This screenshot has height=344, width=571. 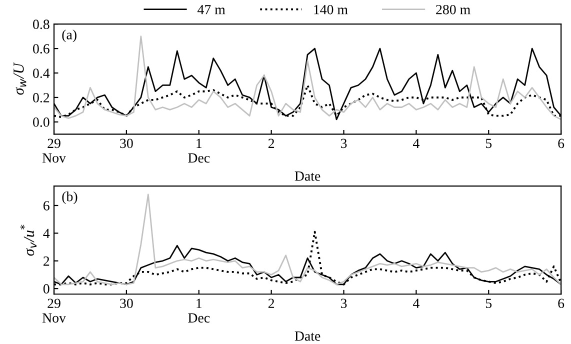 What do you see at coordinates (20, 78) in the screenshot?
I see `y-axis-title: σ$_{w}$/U` at bounding box center [20, 78].